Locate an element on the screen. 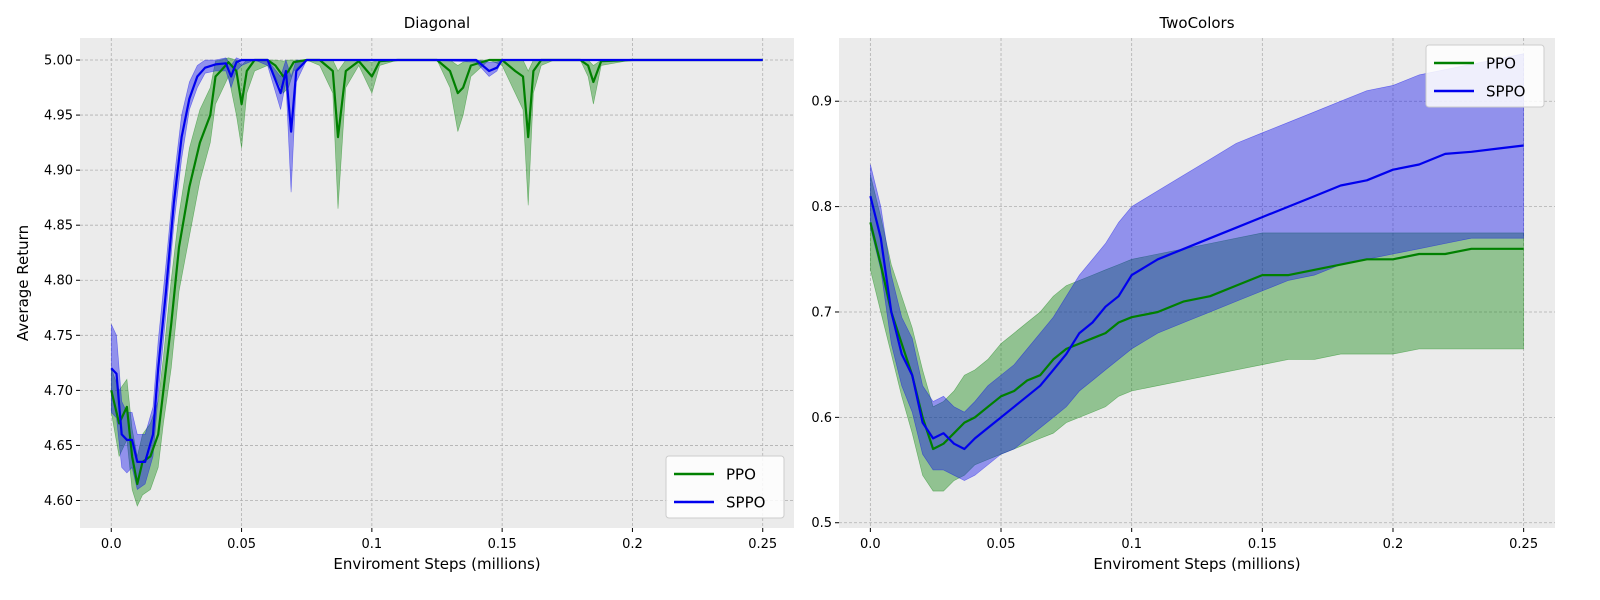 The height and width of the screenshot is (600, 1600). chart-title: Diagonal is located at coordinates (437, 23).